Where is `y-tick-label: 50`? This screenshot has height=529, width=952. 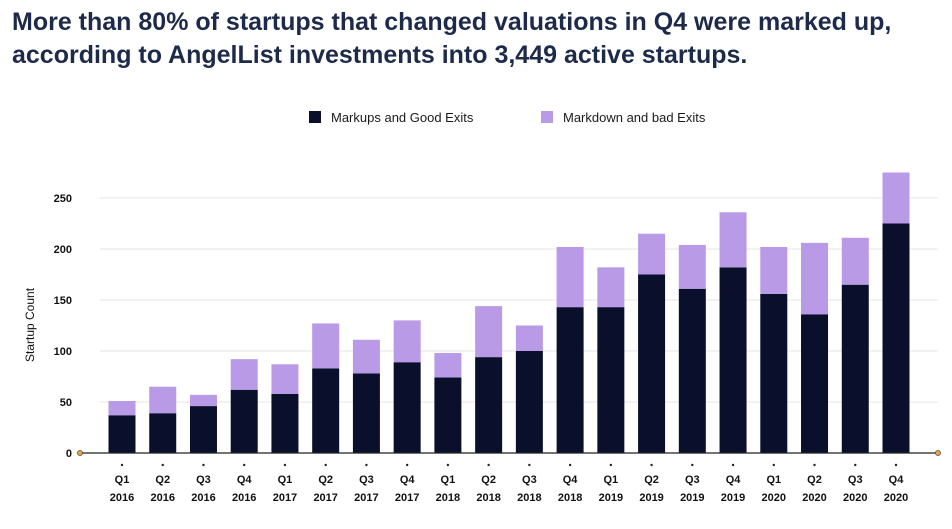 y-tick-label: 50 is located at coordinates (66, 403).